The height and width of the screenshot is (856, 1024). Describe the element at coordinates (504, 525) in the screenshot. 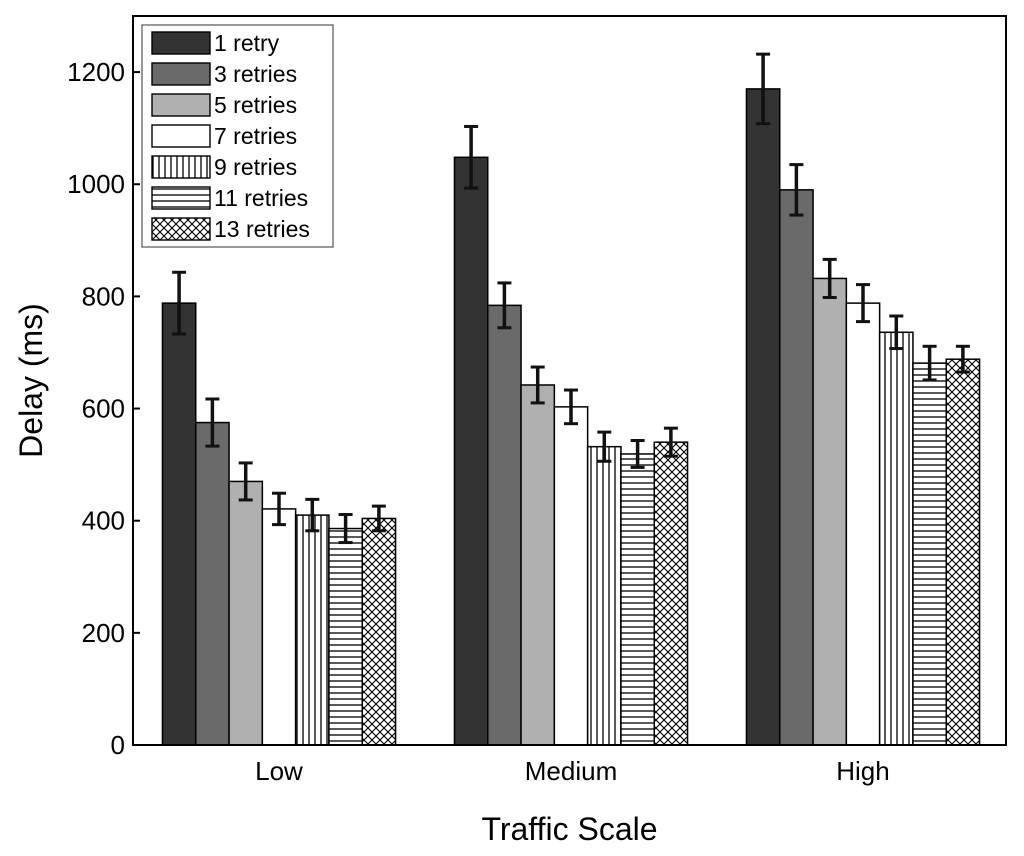

I see `bar-medium-3-retries` at that location.